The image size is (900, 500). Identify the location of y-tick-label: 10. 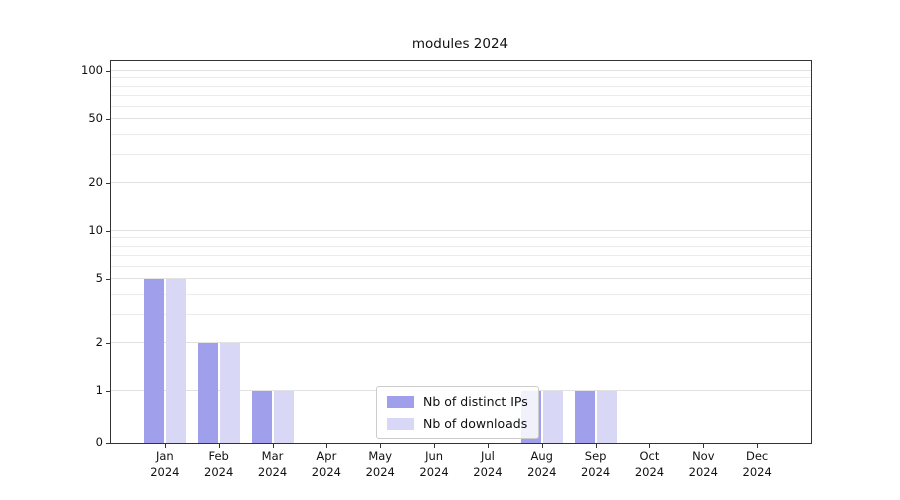
(95, 230).